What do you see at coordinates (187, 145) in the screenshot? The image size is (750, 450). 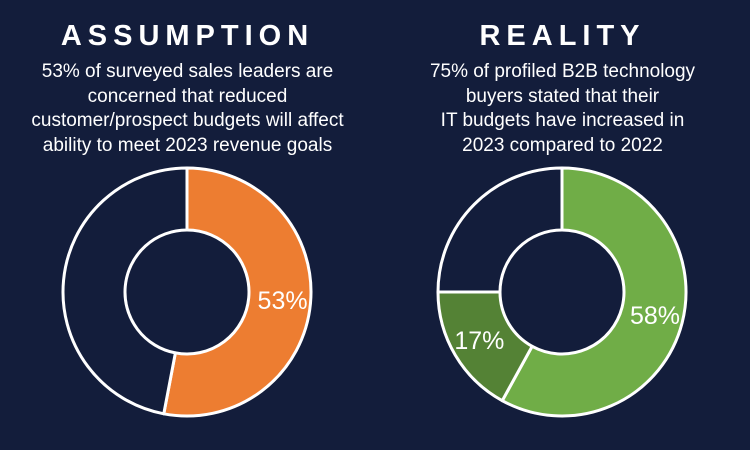 I see `assumption-description-line: ability to meet 2023 revenue goals` at bounding box center [187, 145].